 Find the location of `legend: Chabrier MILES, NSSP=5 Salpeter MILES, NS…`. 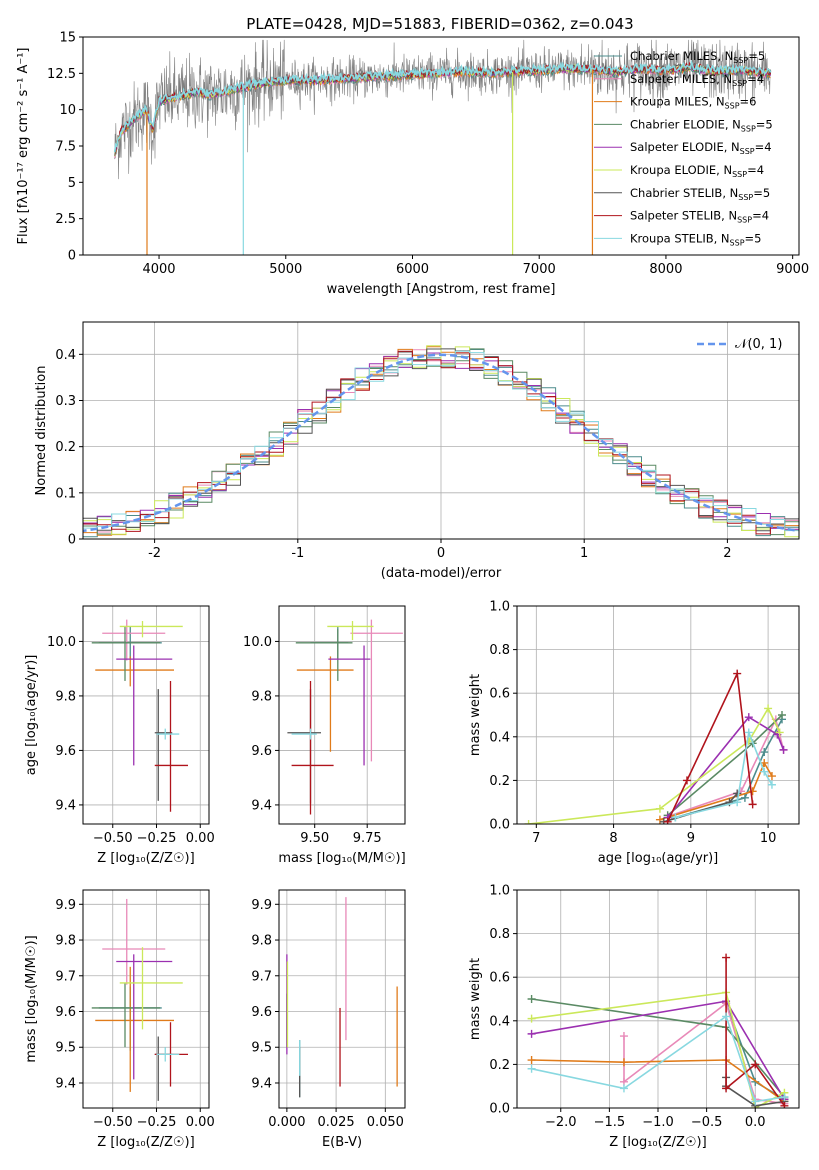

legend: Chabrier MILES, NSSP=5 Salpeter MILES, NS… is located at coordinates (683, 148).